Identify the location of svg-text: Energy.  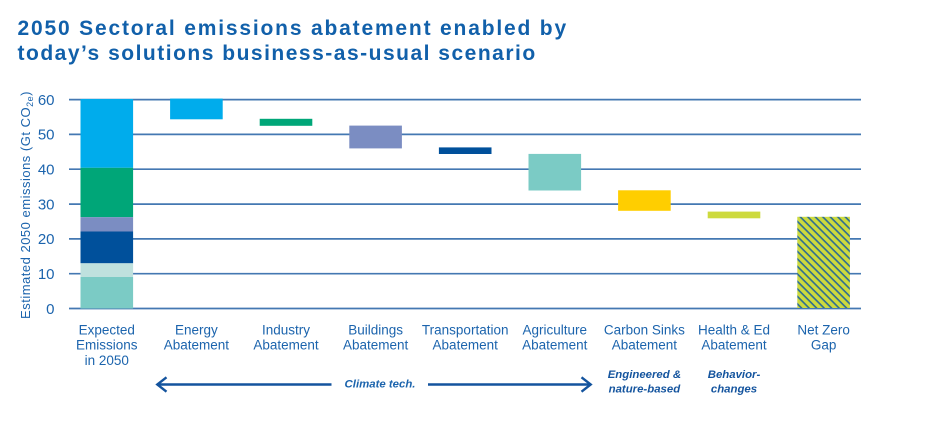
(196, 329).